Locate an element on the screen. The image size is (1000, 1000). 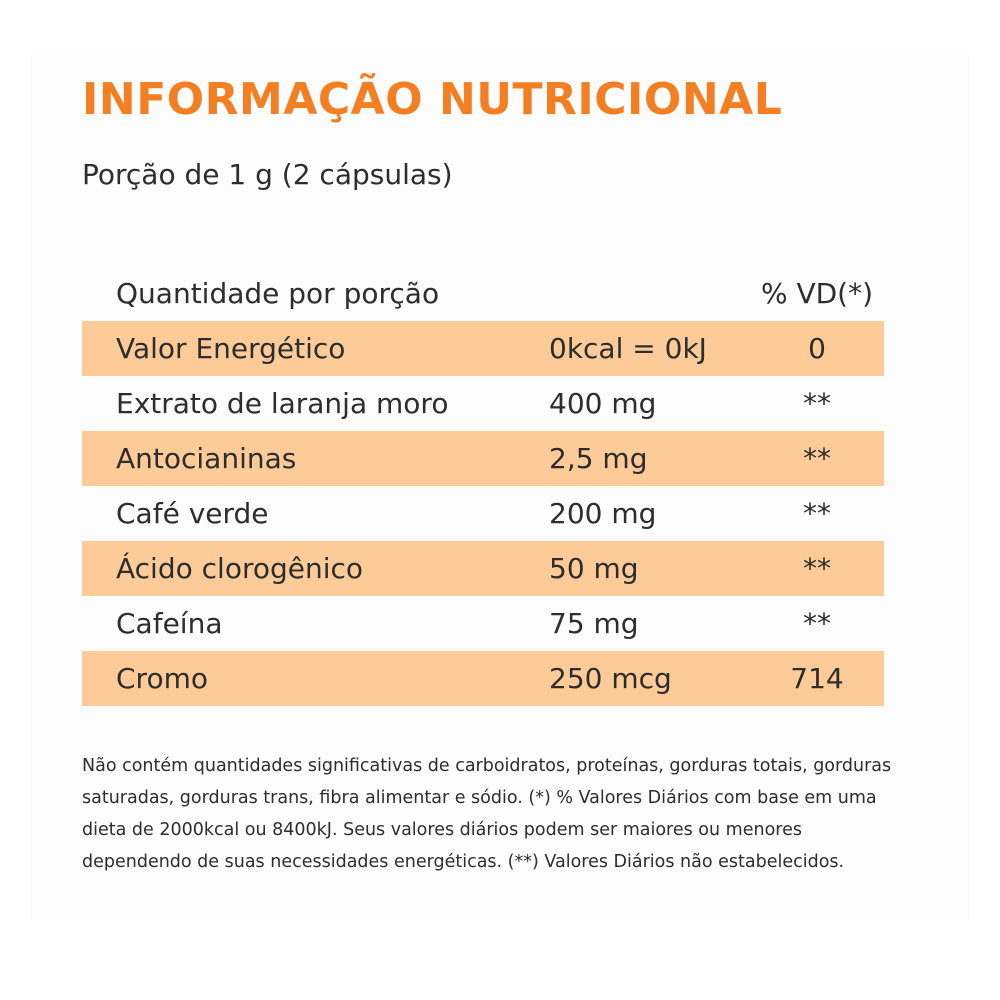
nutrient-amount: 400 mg is located at coordinates (603, 403).